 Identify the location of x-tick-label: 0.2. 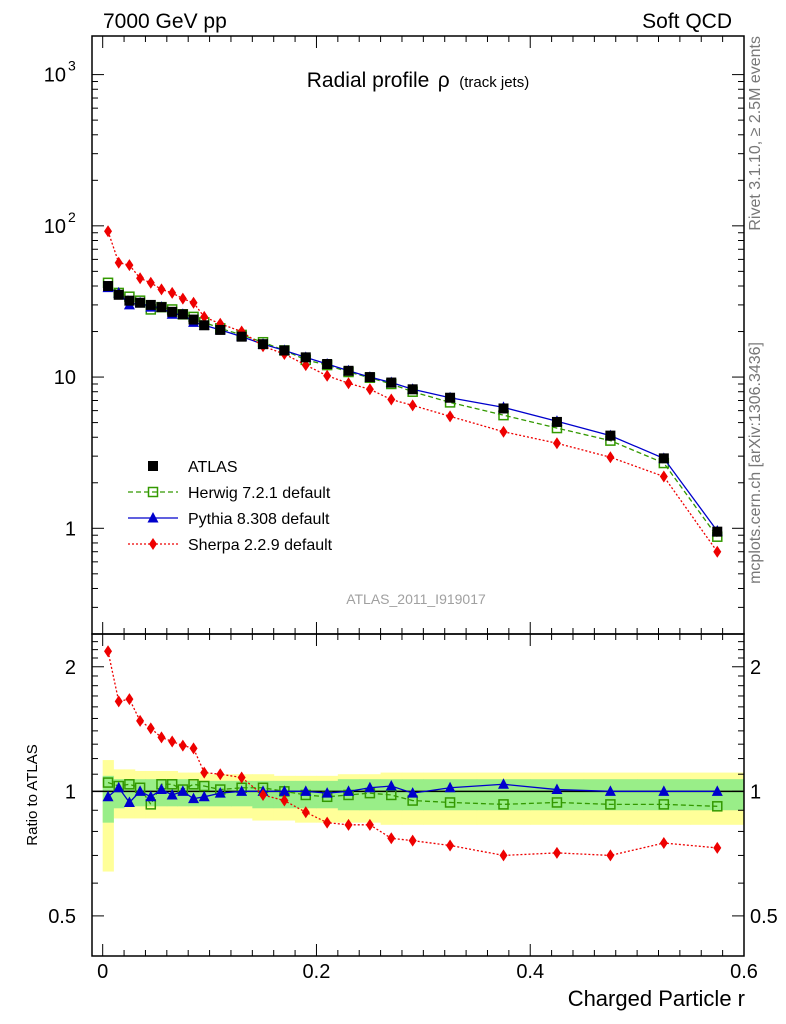
(317, 972).